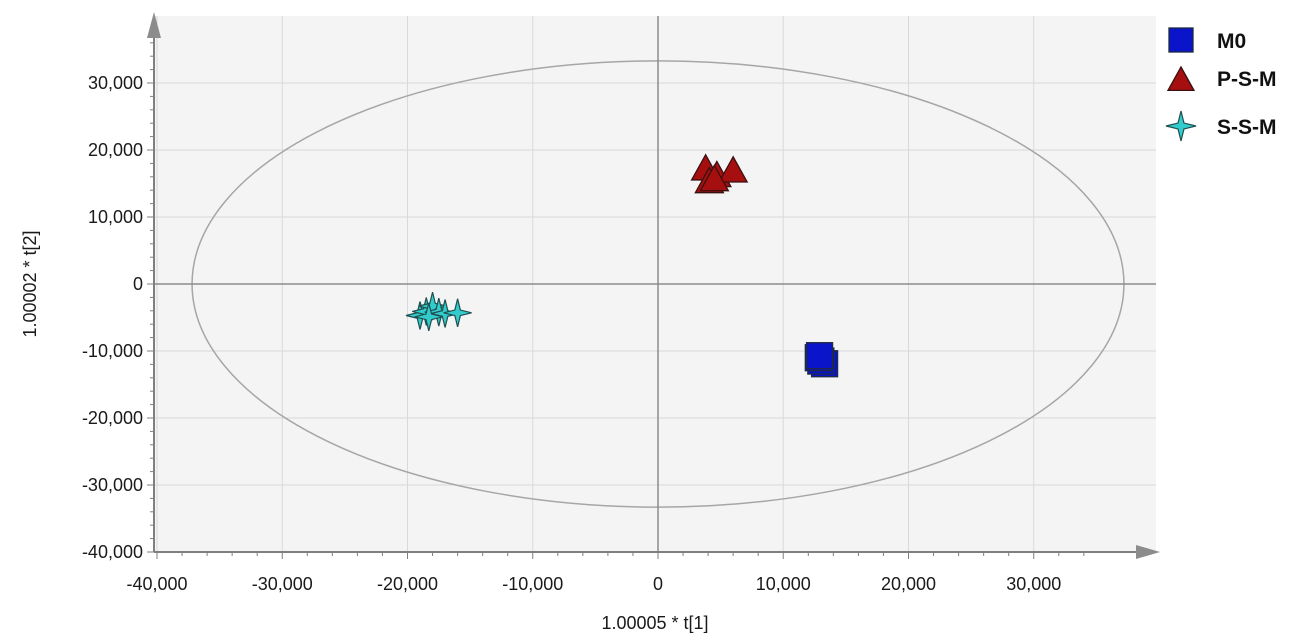 The height and width of the screenshot is (642, 1301). I want to click on y-tick-label: 10,000, so click(115, 217).